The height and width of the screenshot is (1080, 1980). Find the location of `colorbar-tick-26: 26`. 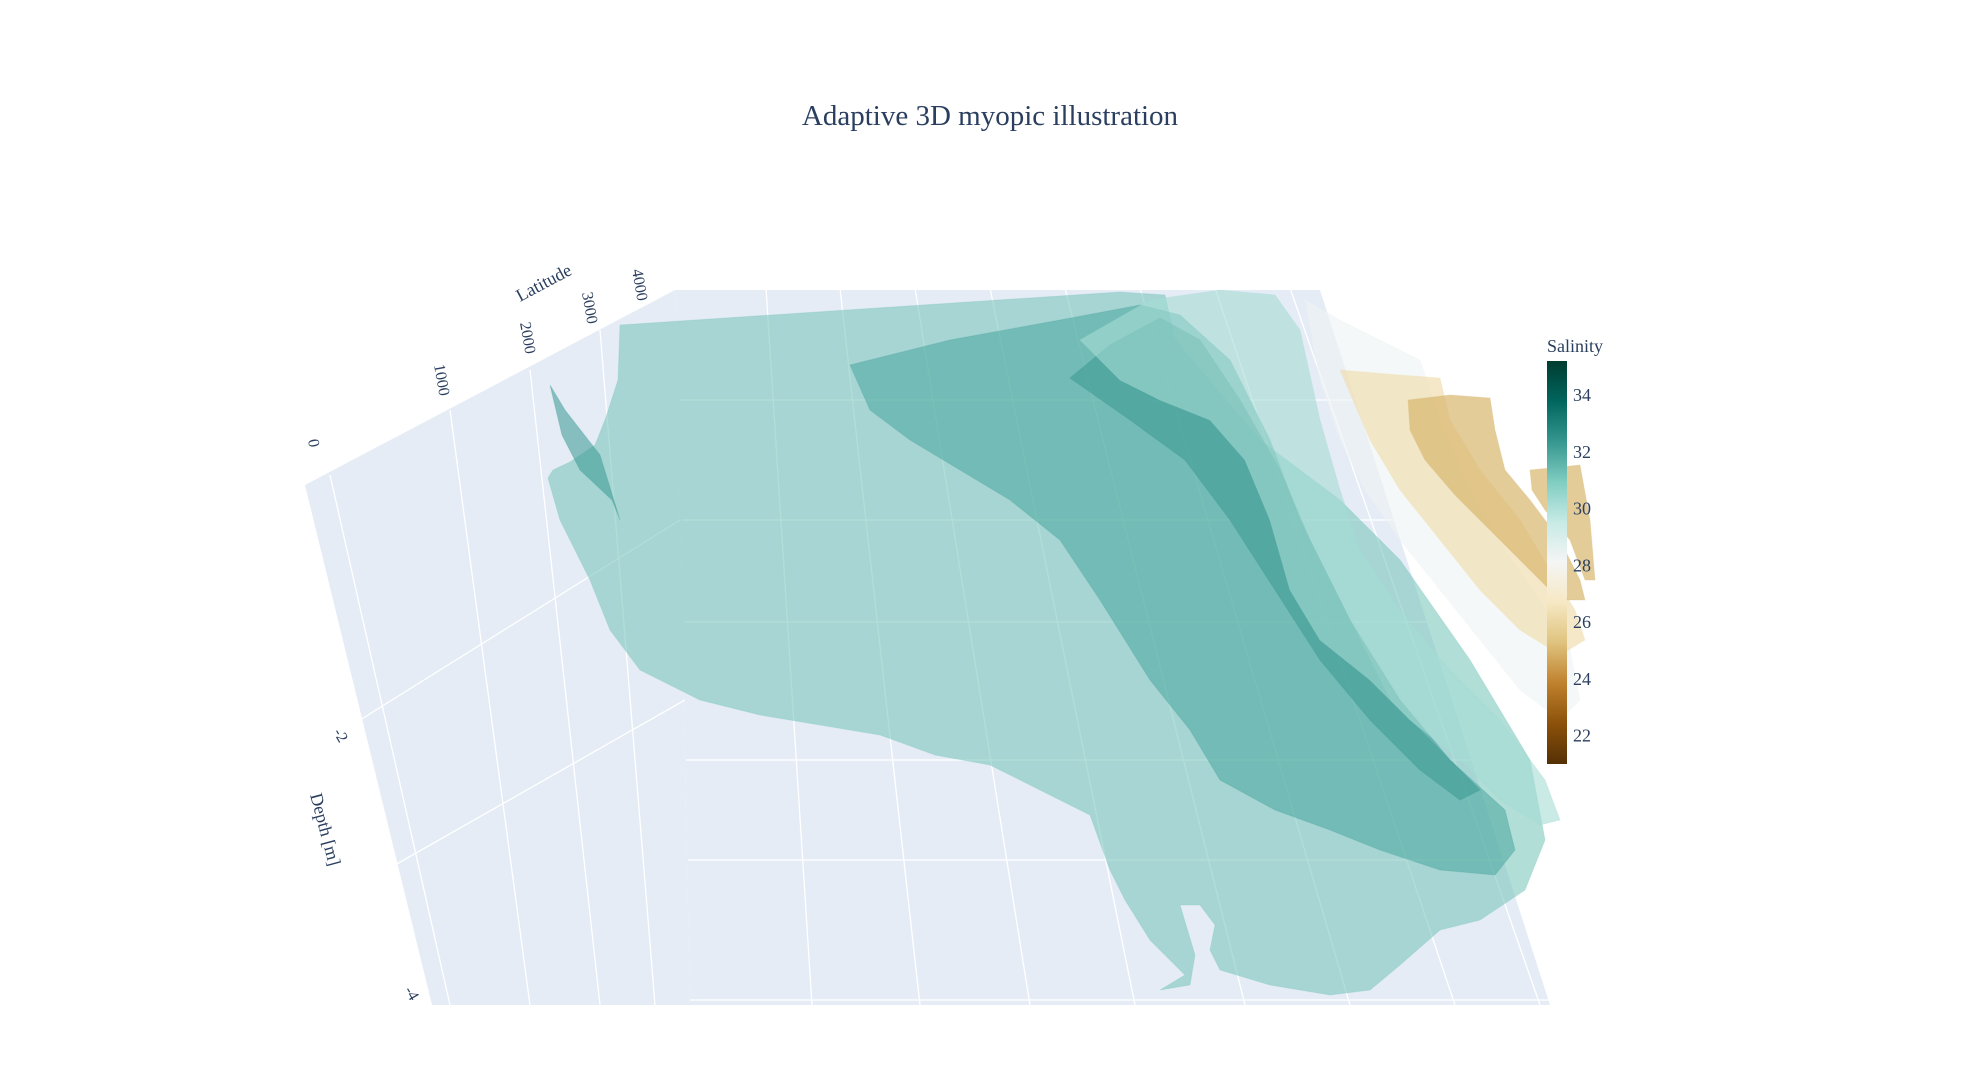

colorbar-tick-26: 26 is located at coordinates (1582, 622).